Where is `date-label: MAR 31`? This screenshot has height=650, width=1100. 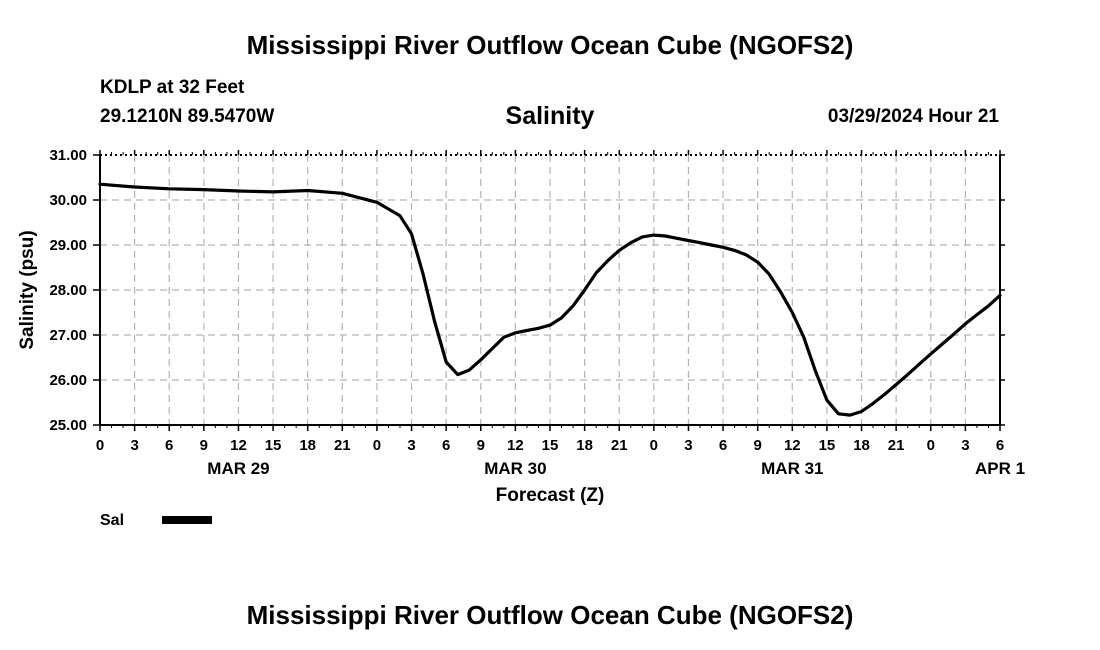
date-label: MAR 31 is located at coordinates (792, 468).